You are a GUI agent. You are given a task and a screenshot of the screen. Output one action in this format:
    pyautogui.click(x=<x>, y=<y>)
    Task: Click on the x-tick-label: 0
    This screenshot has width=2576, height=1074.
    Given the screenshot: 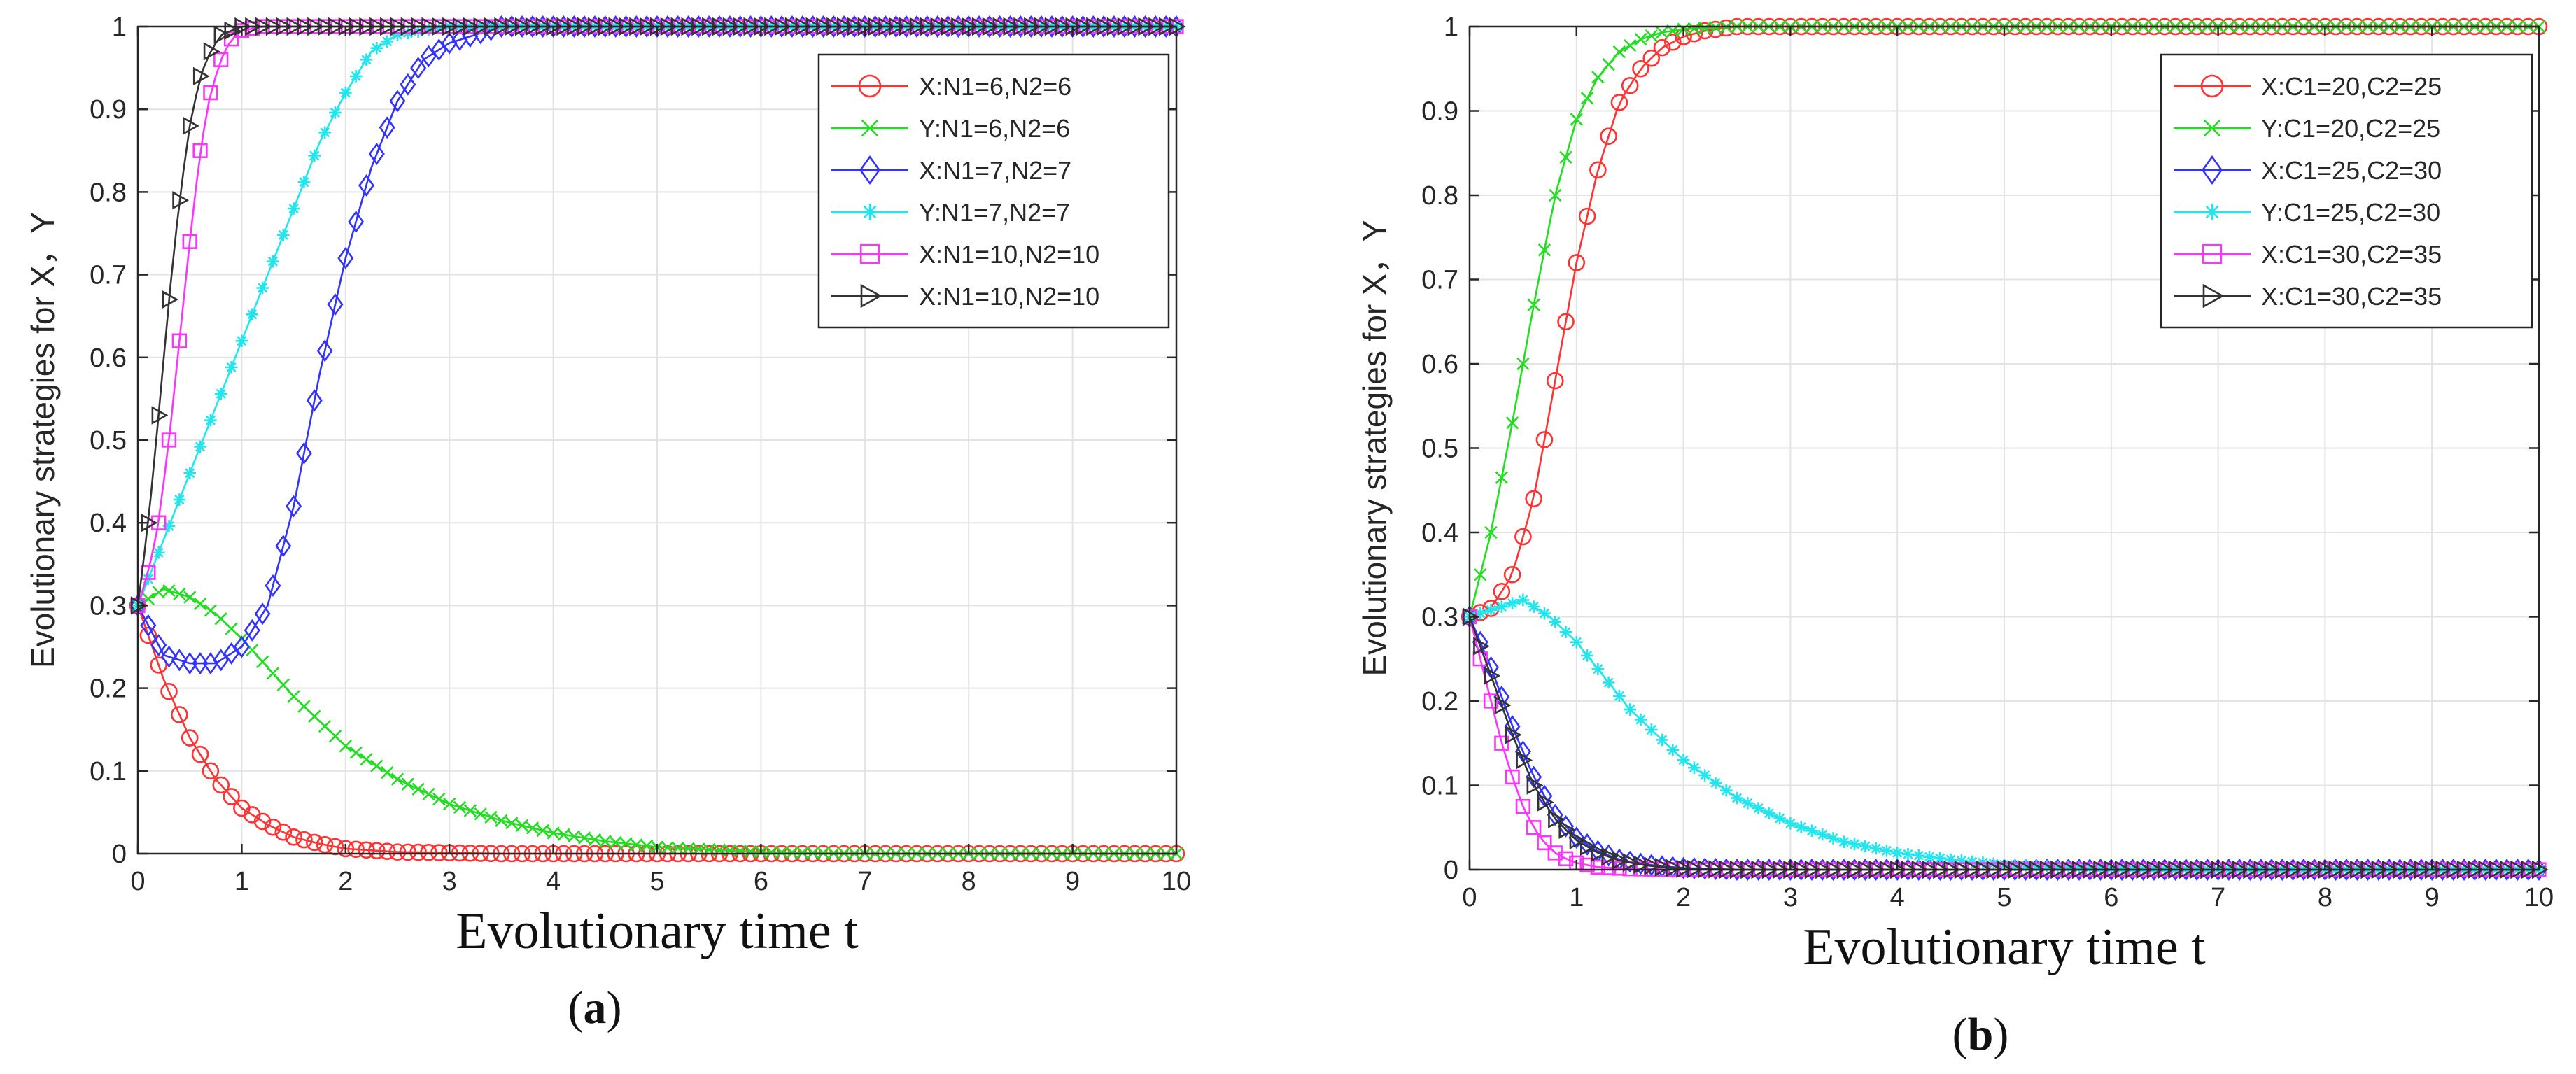 What is the action you would take?
    pyautogui.click(x=1469, y=898)
    